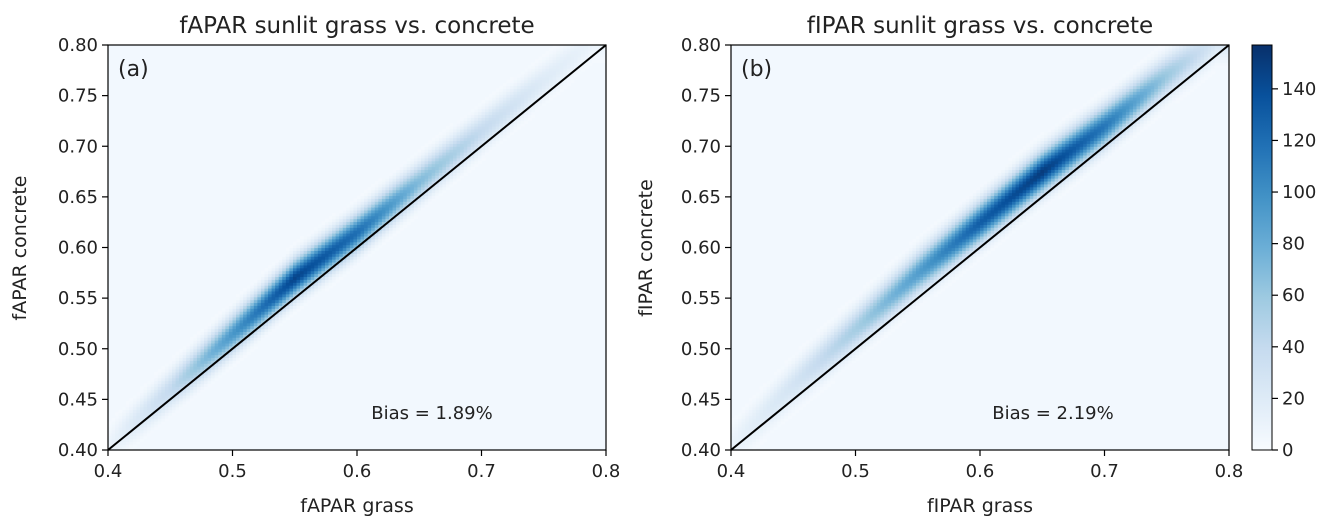  I want to click on panel-b-title: fIPAR sunlit grass vs. concrete, so click(980, 26).